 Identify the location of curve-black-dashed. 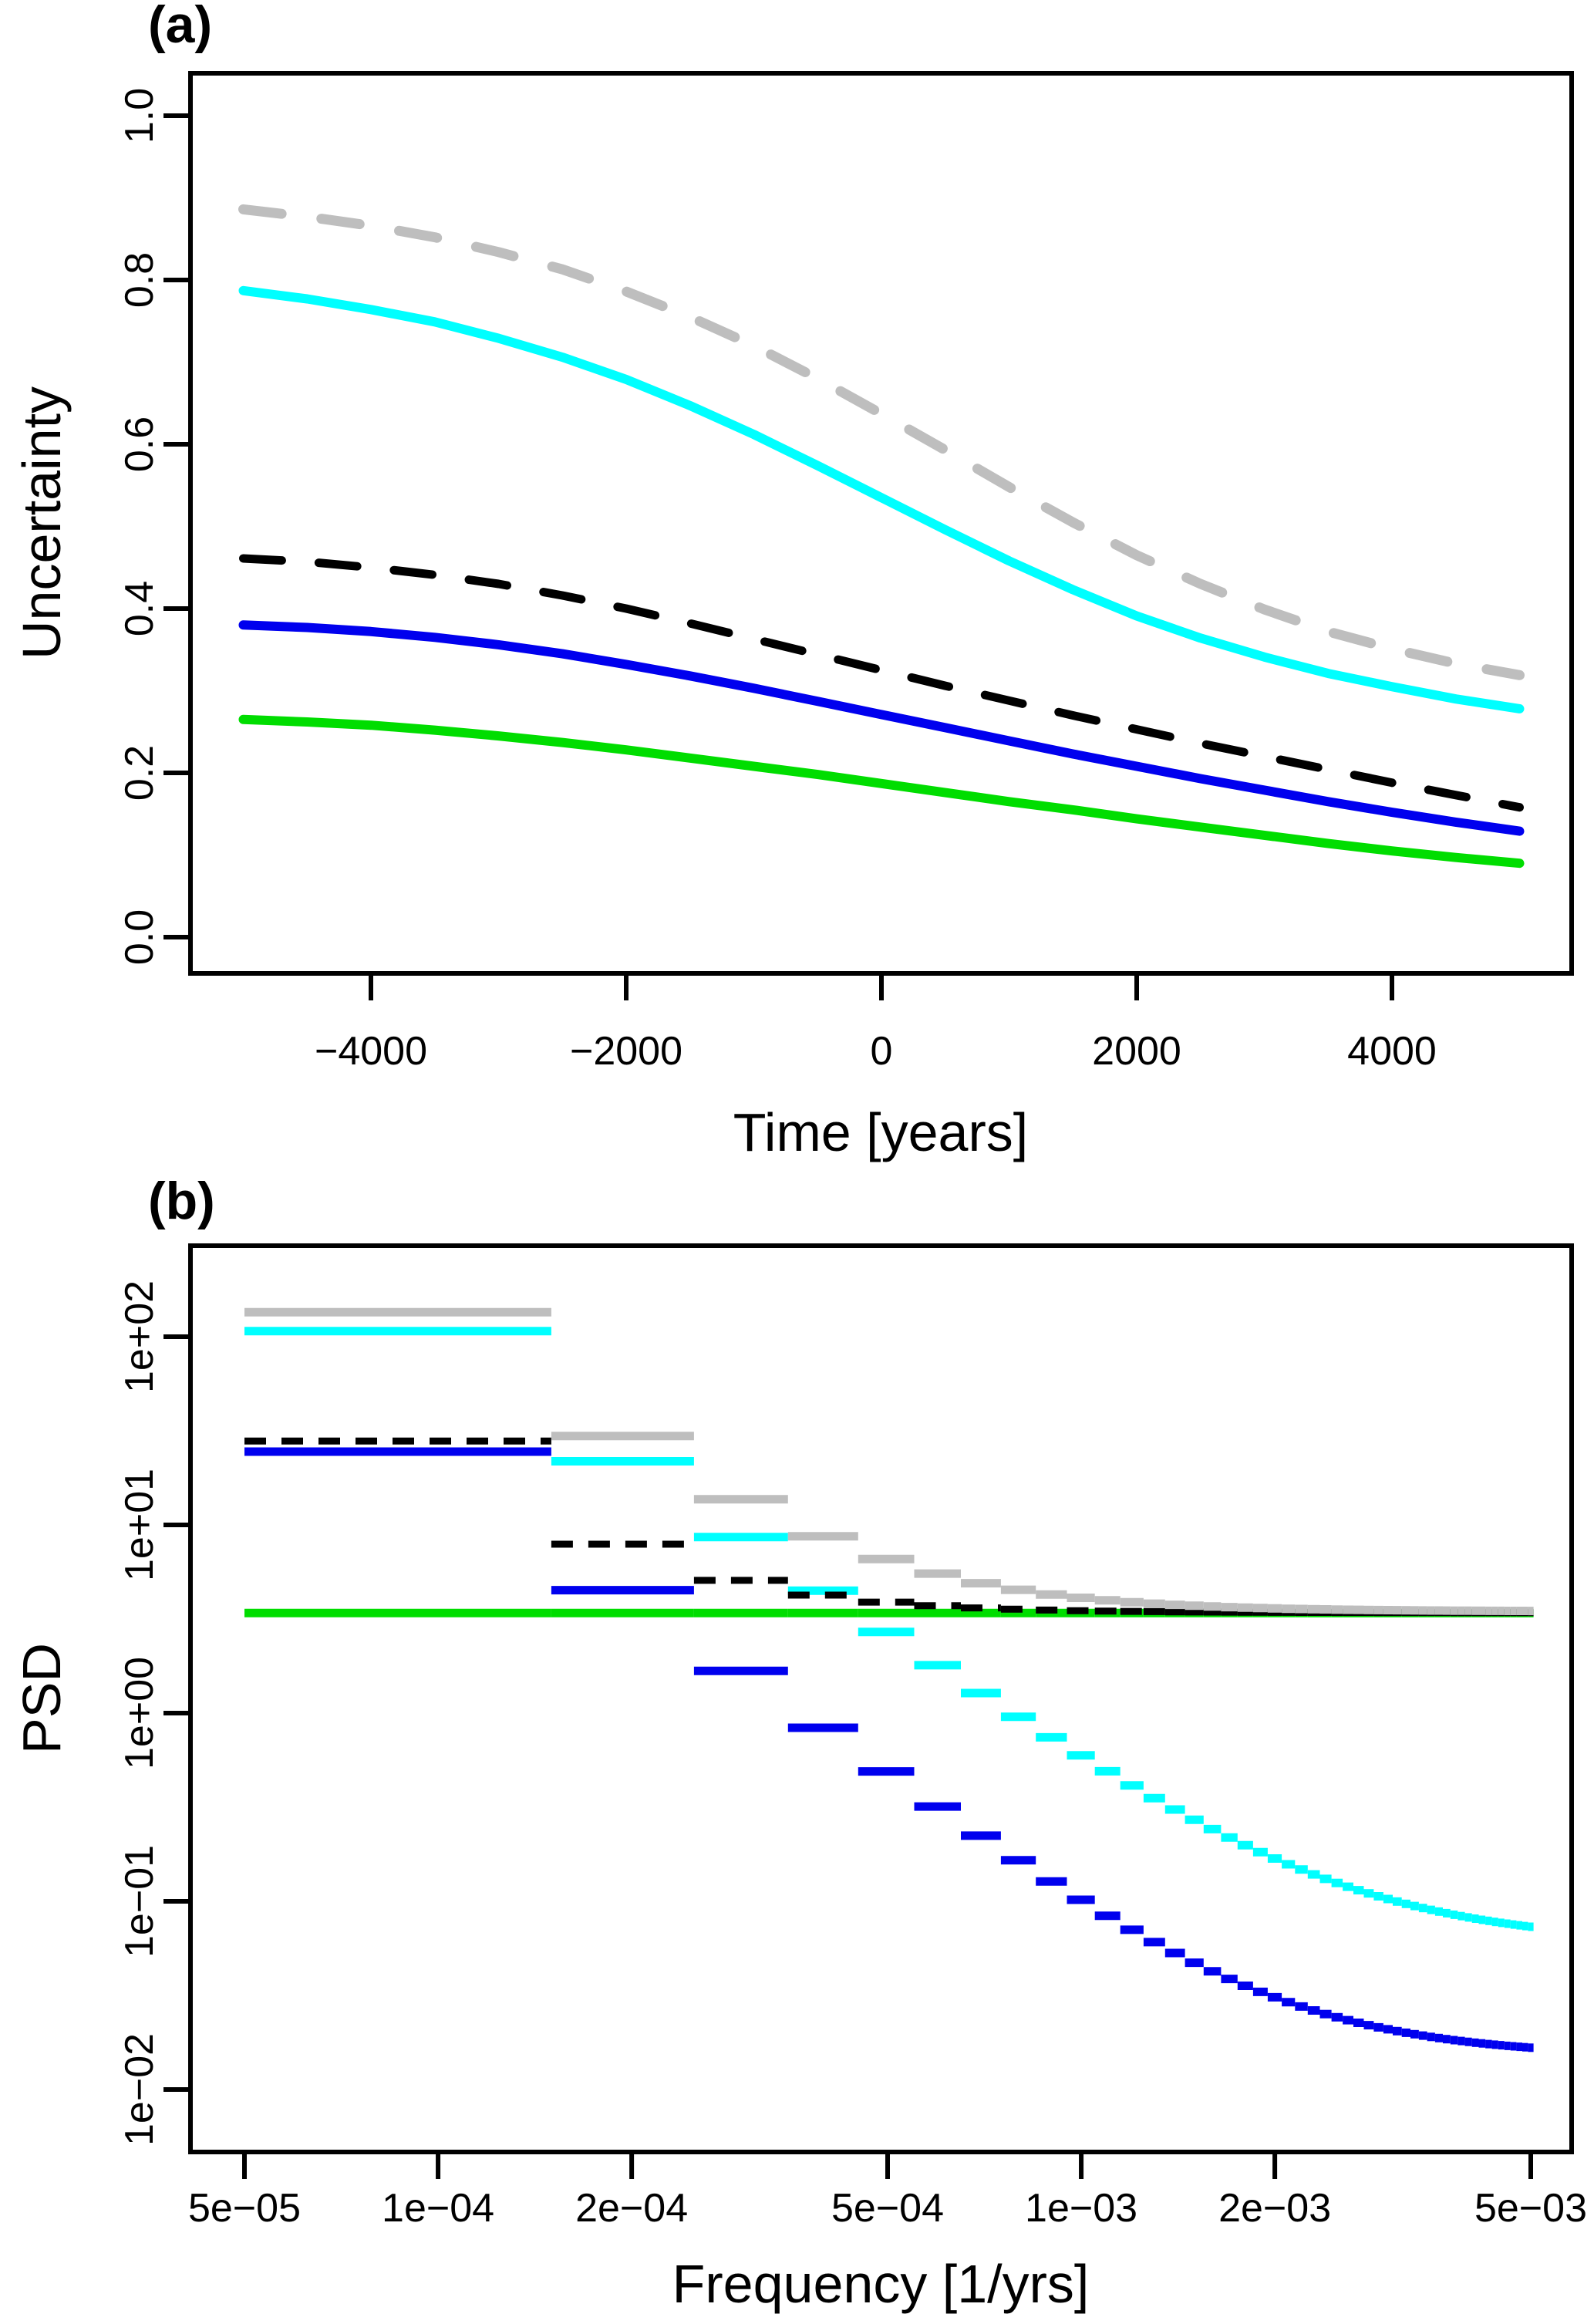
(881, 683).